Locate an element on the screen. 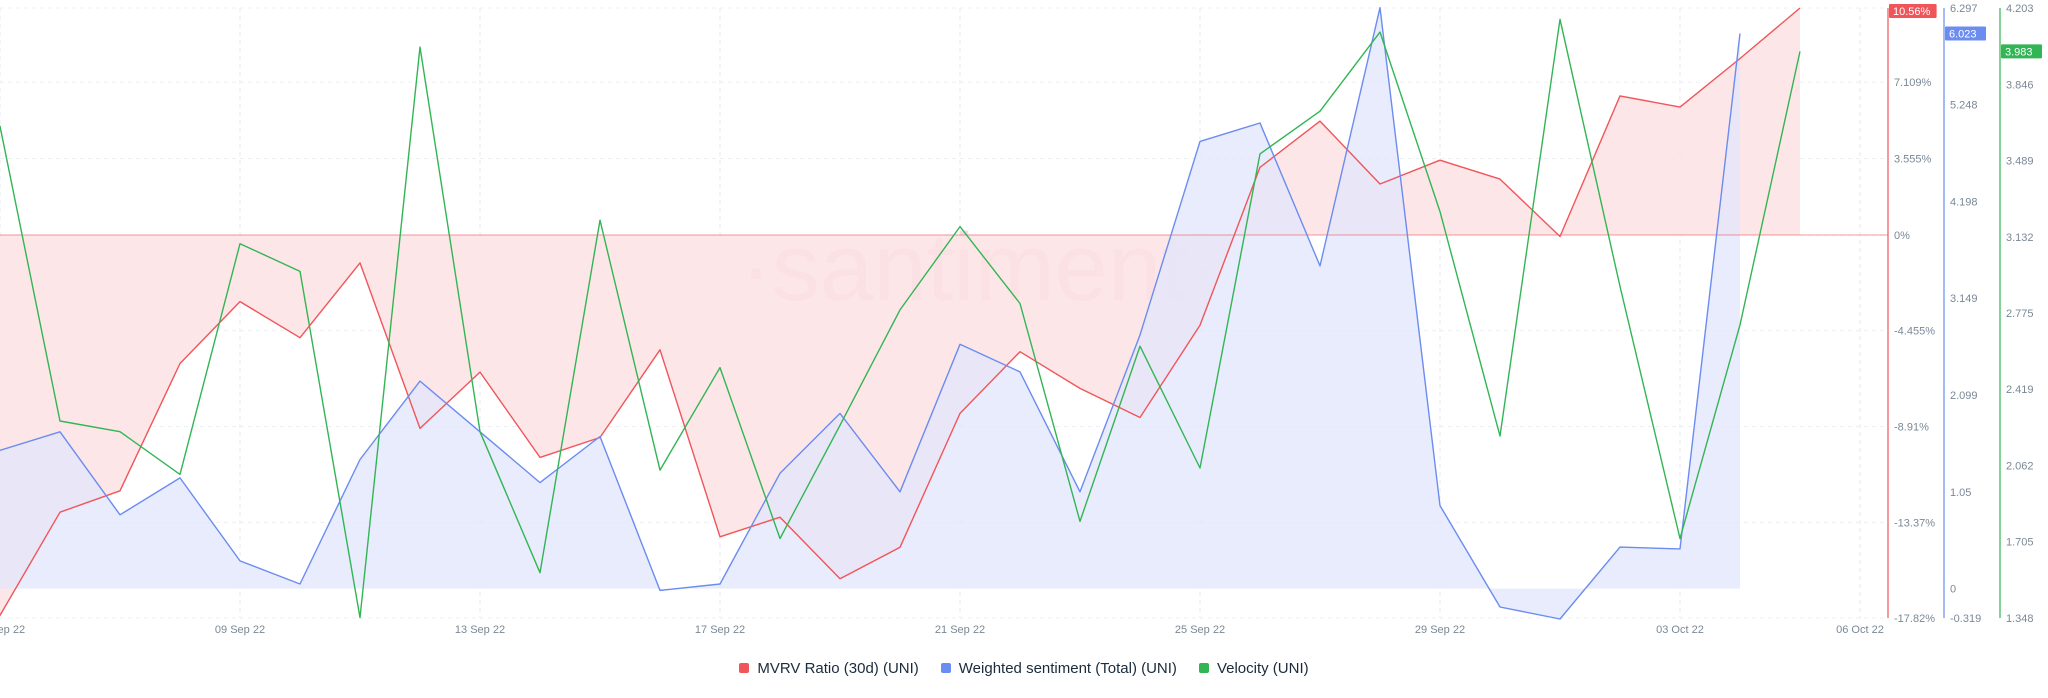 Image resolution: width=2048 pixels, height=698 pixels. y-tick-label-velocity: 3.132 is located at coordinates (2020, 238).